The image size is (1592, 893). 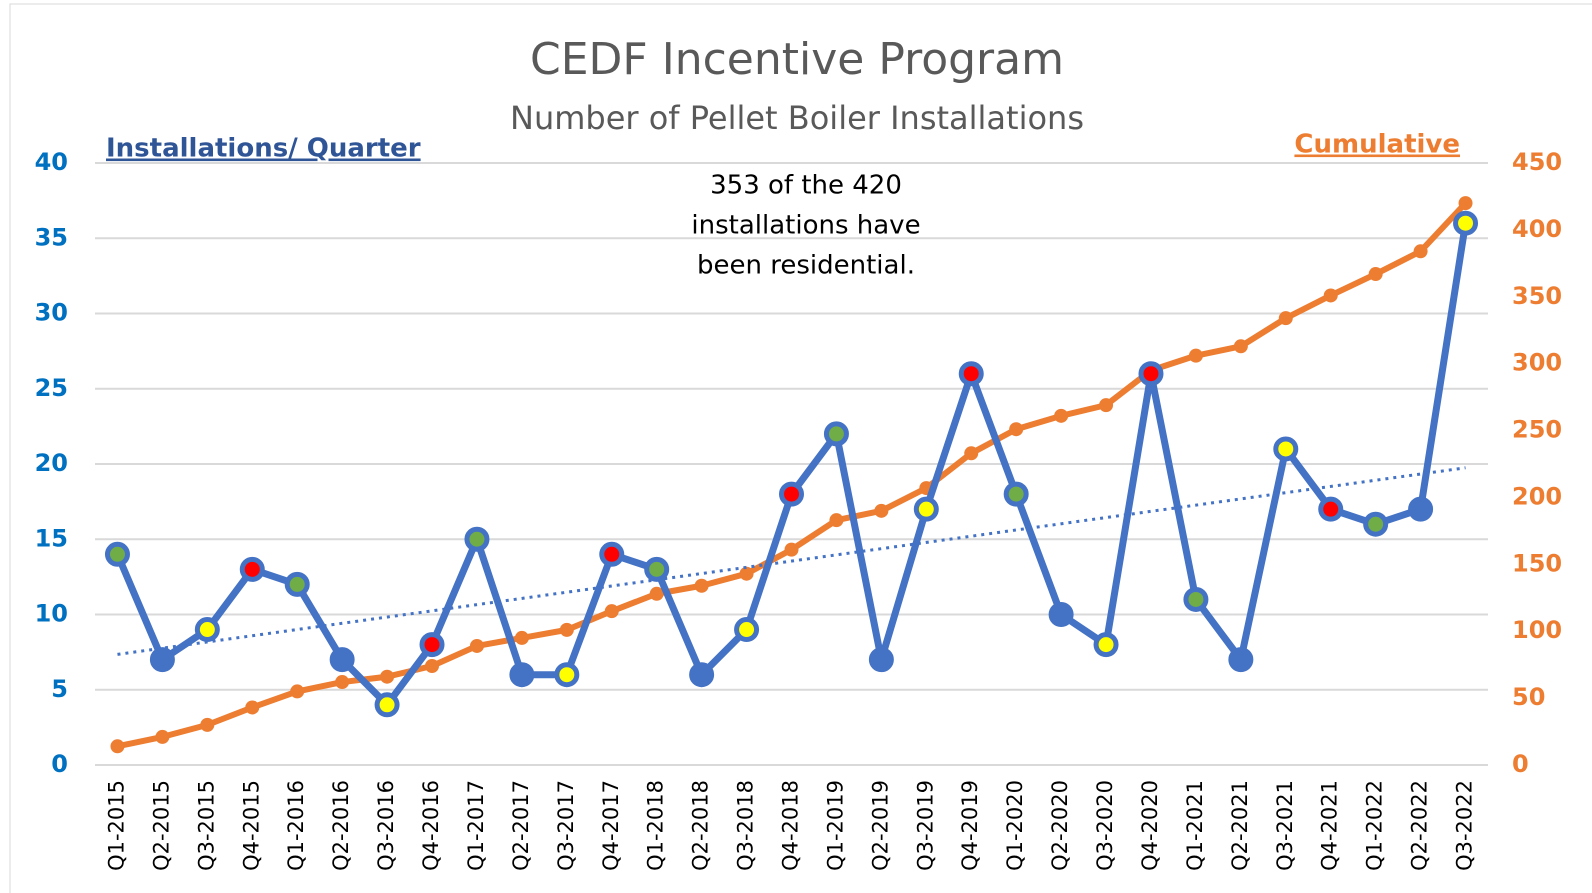 I want to click on y-tick-label: 35, so click(x=51, y=237).